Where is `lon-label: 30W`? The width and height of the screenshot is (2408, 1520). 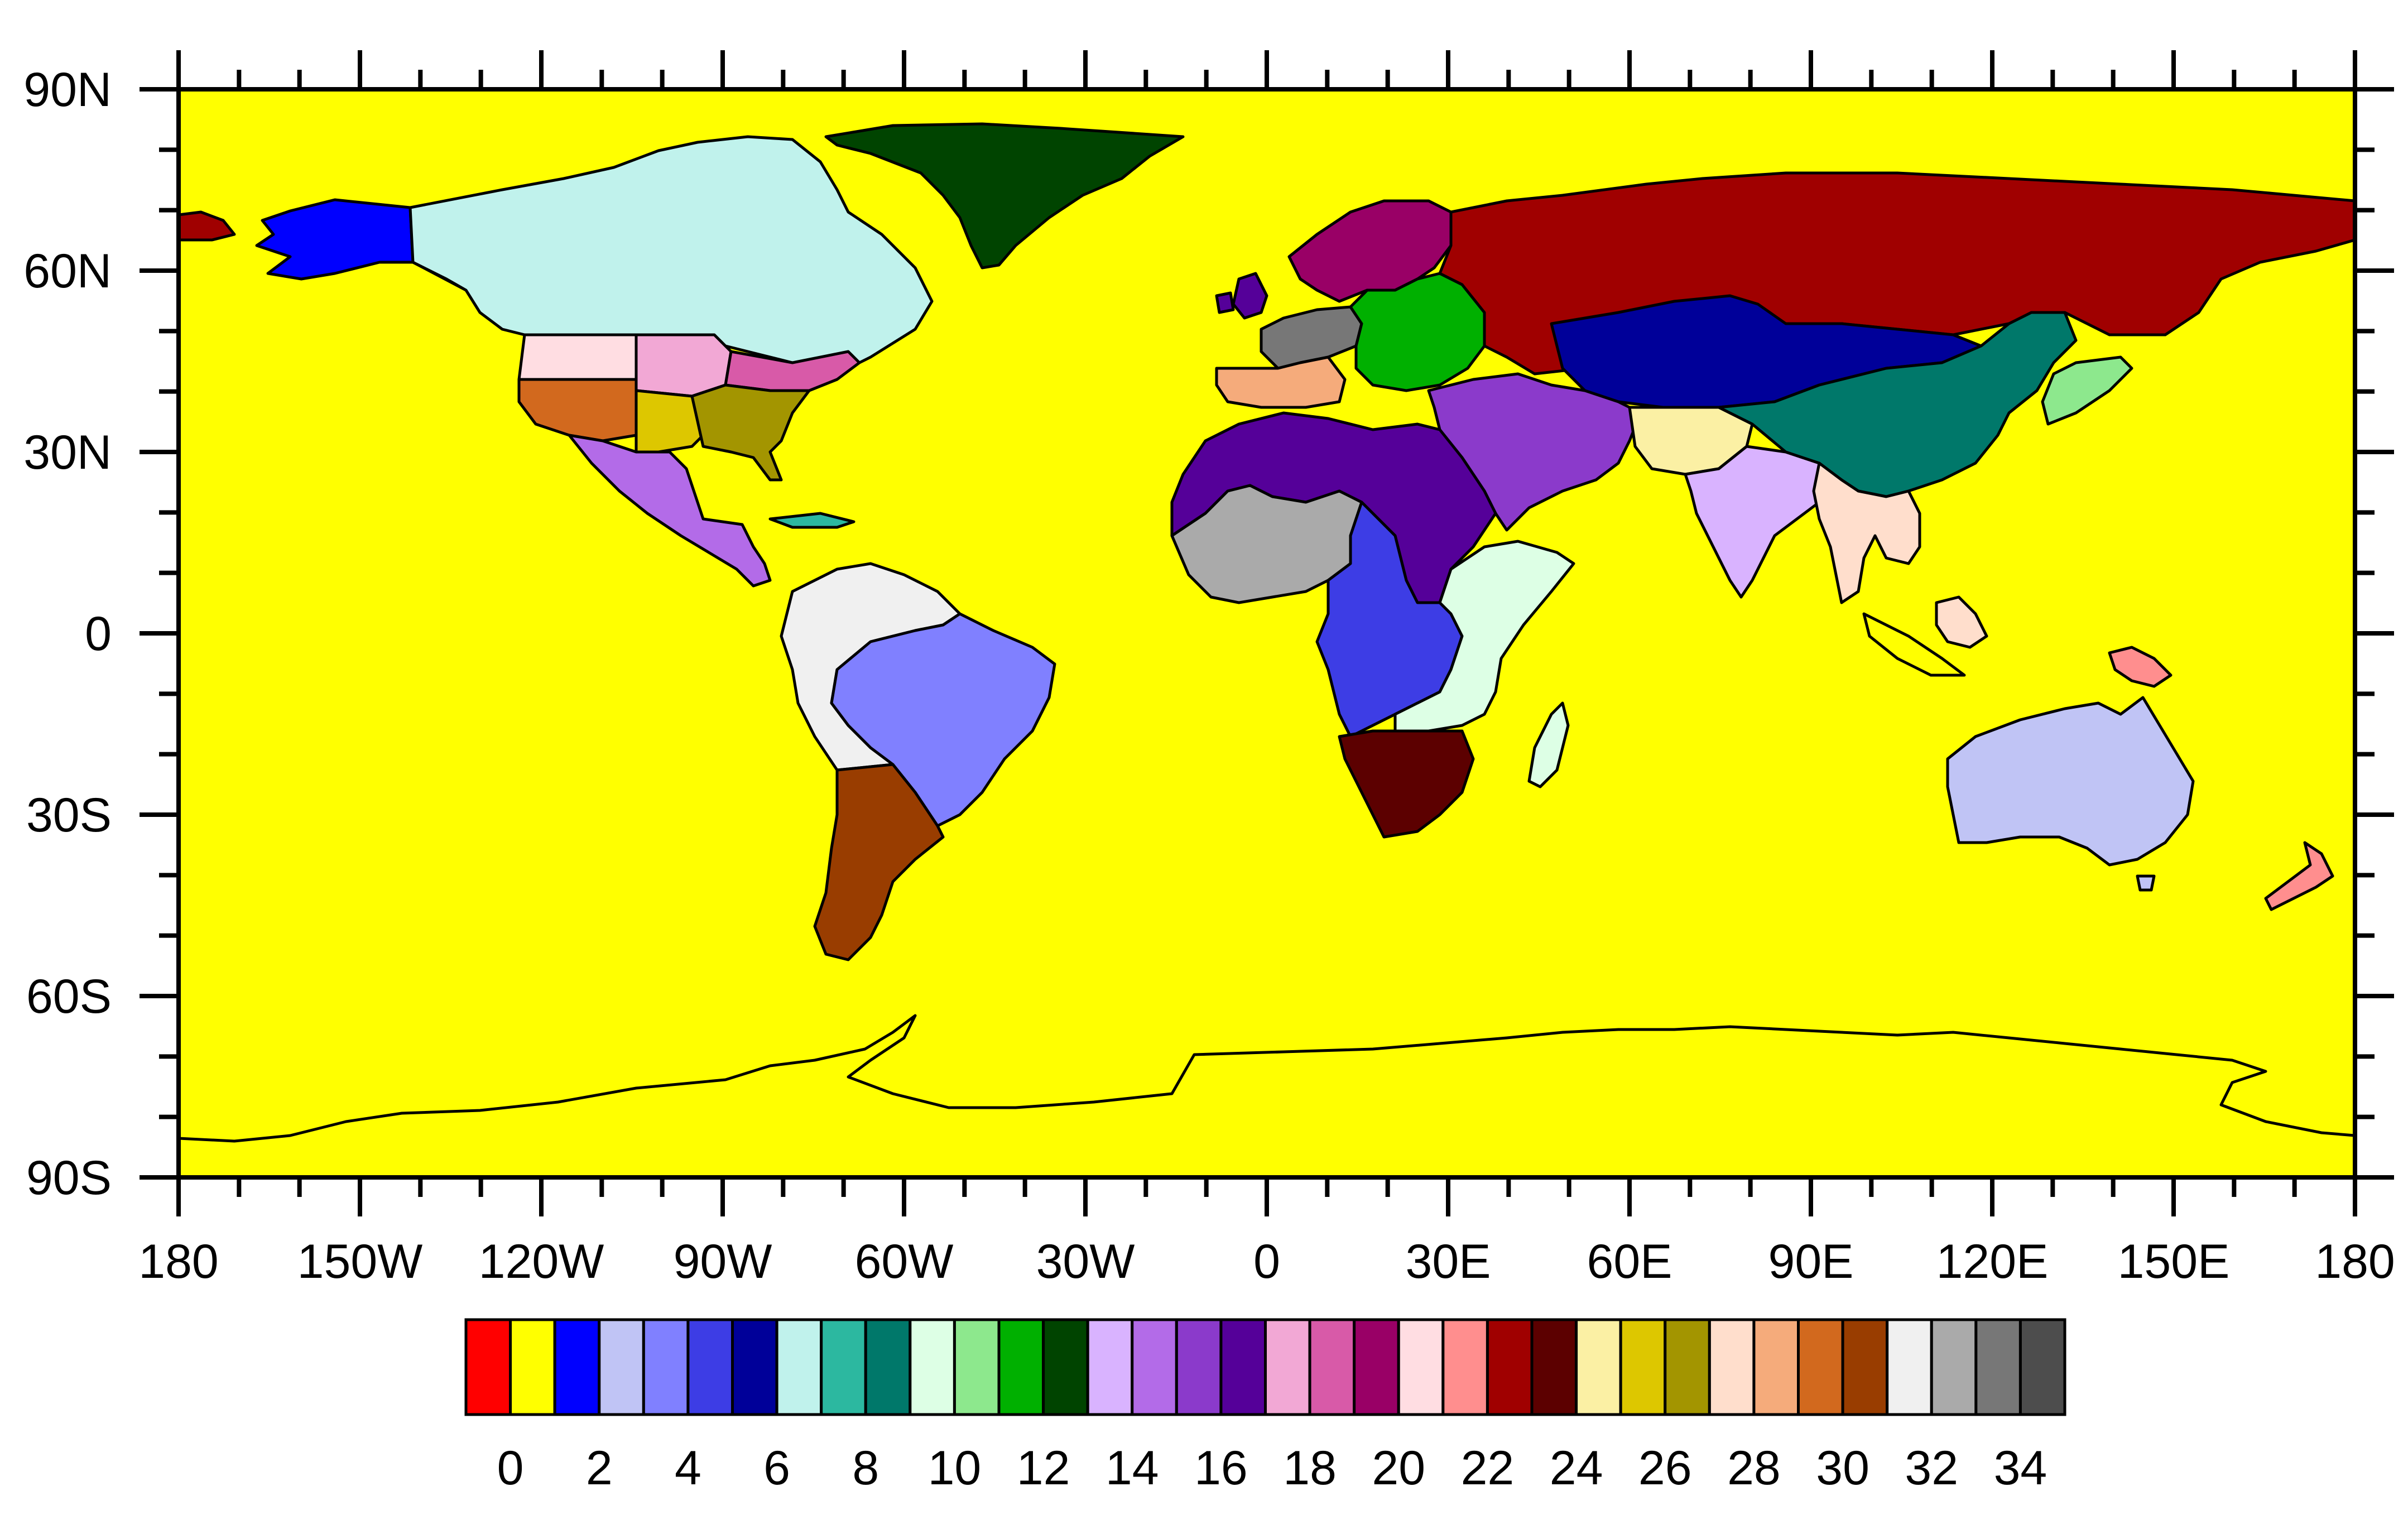 lon-label: 30W is located at coordinates (1085, 1261).